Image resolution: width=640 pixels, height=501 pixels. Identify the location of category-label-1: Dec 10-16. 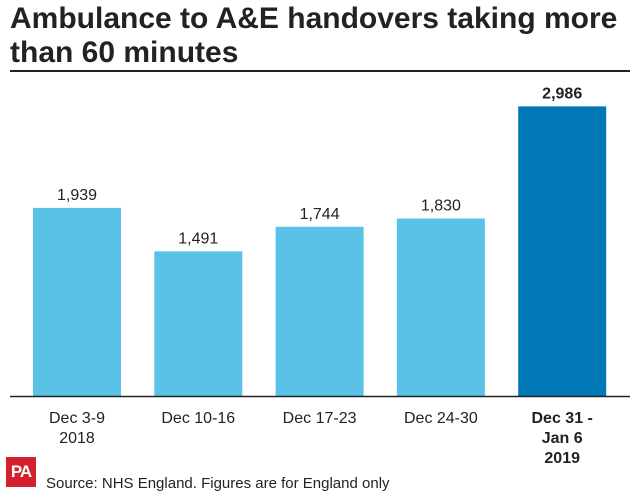
(198, 418).